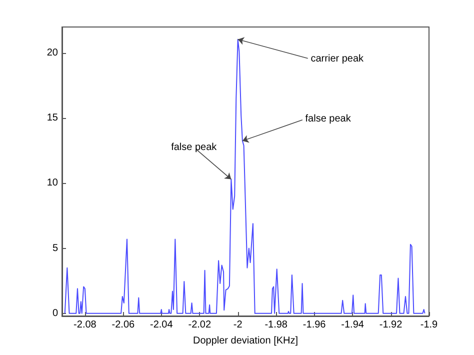 The image size is (474, 355). Describe the element at coordinates (391, 325) in the screenshot. I see `x-tick-label: -1.92` at that location.